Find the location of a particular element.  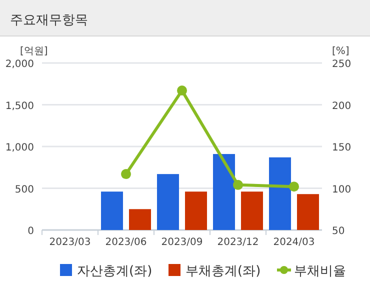

legend-label: 자산총계(좌) is located at coordinates (114, 271).